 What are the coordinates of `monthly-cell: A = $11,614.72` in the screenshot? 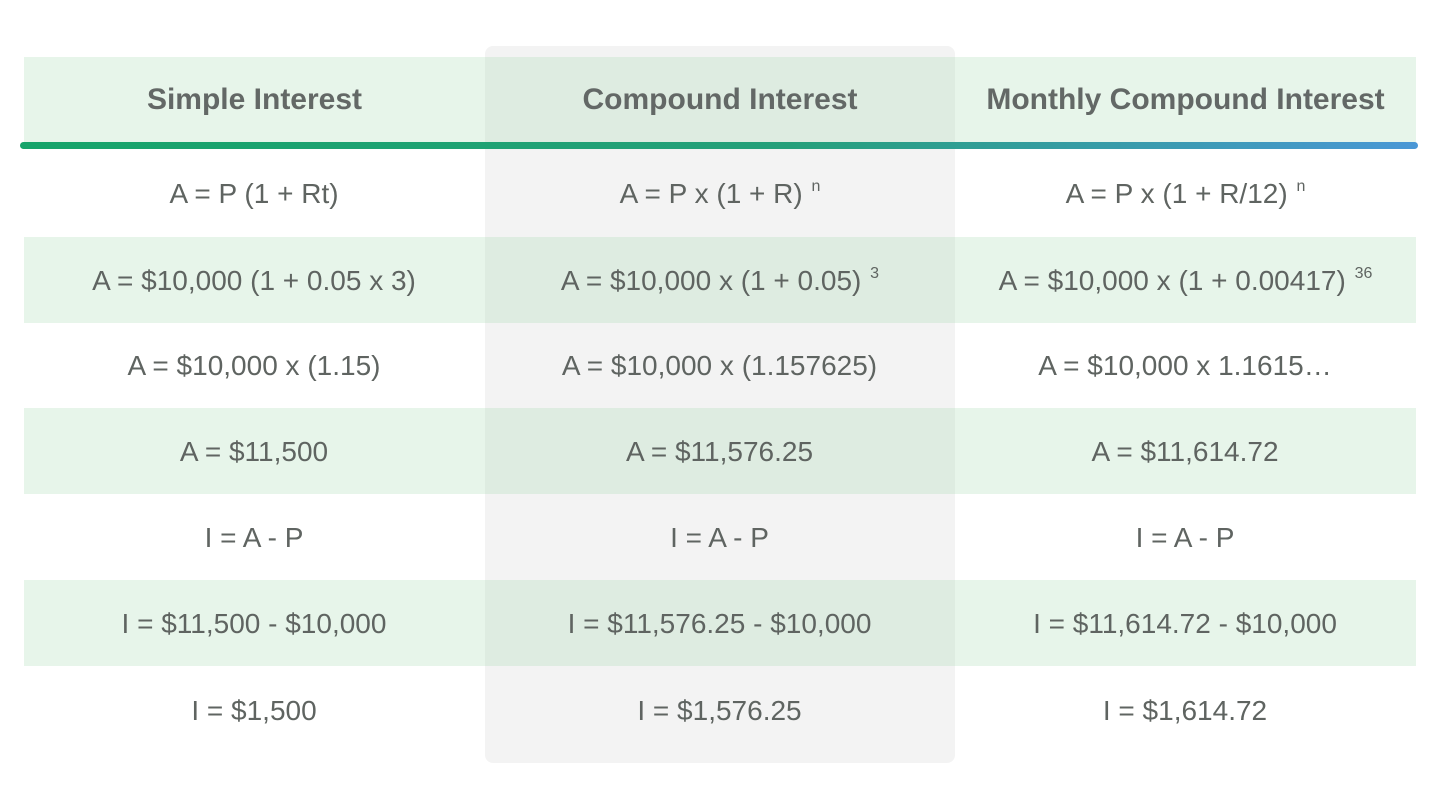 It's located at (1185, 451).